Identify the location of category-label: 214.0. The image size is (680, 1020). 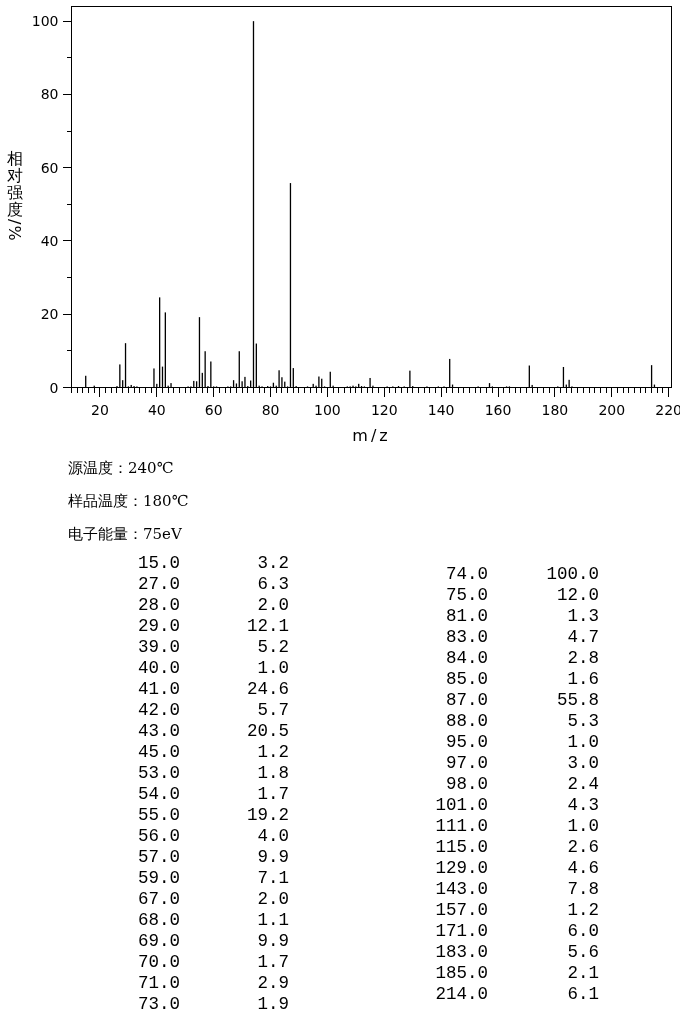
(461, 993).